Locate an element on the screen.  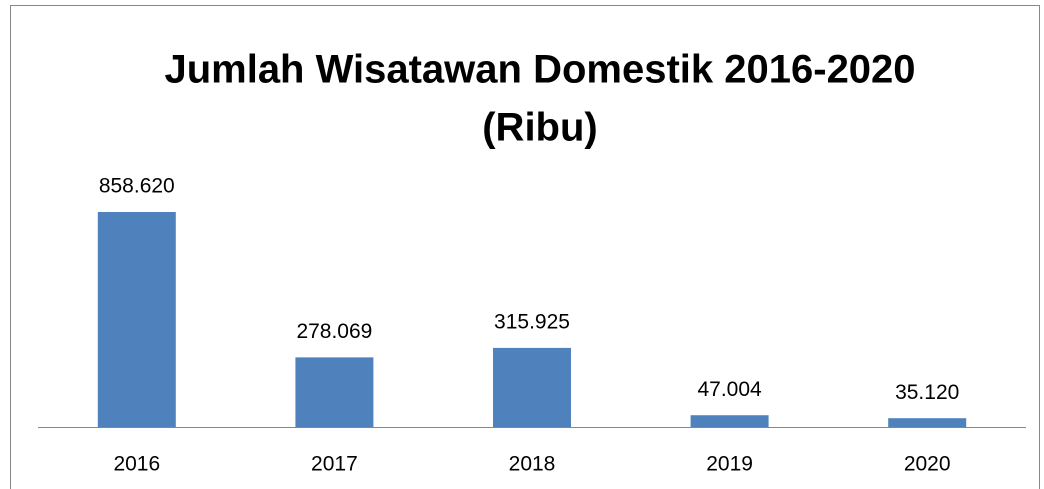
data-label: 47.004 is located at coordinates (729, 389).